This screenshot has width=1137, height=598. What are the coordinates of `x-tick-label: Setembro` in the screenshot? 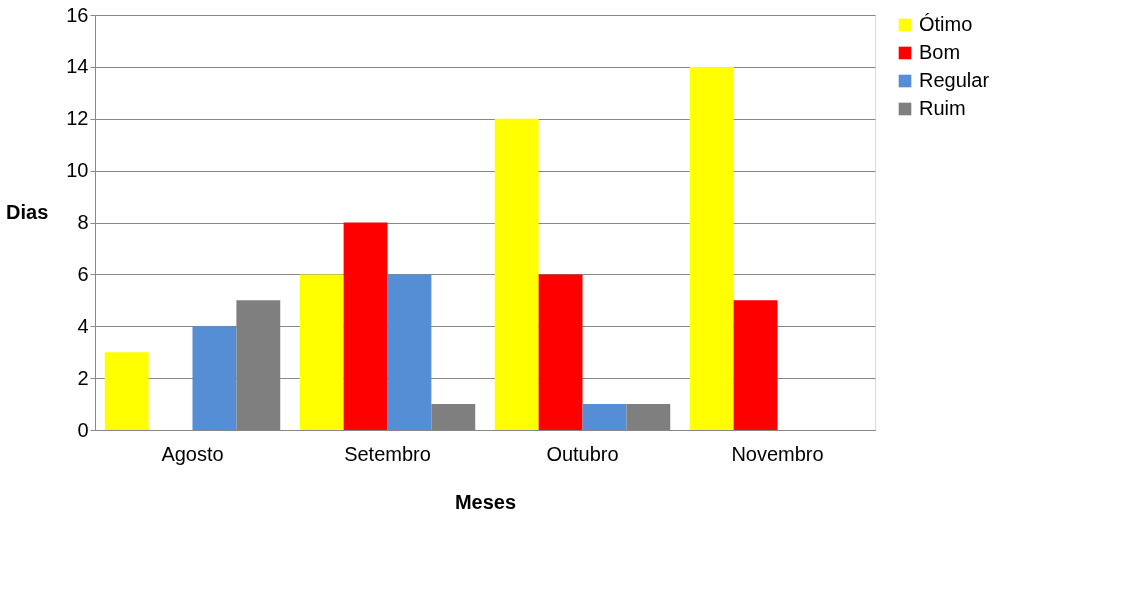 It's located at (387, 453).